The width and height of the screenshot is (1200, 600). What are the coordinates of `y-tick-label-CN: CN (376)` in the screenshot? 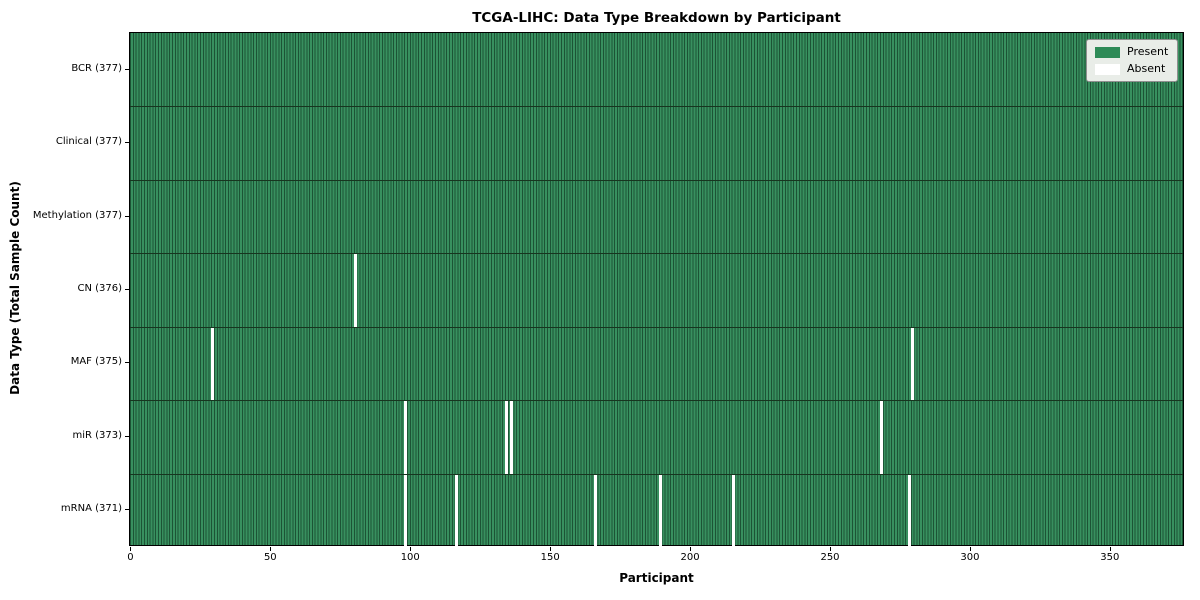 It's located at (99, 288).